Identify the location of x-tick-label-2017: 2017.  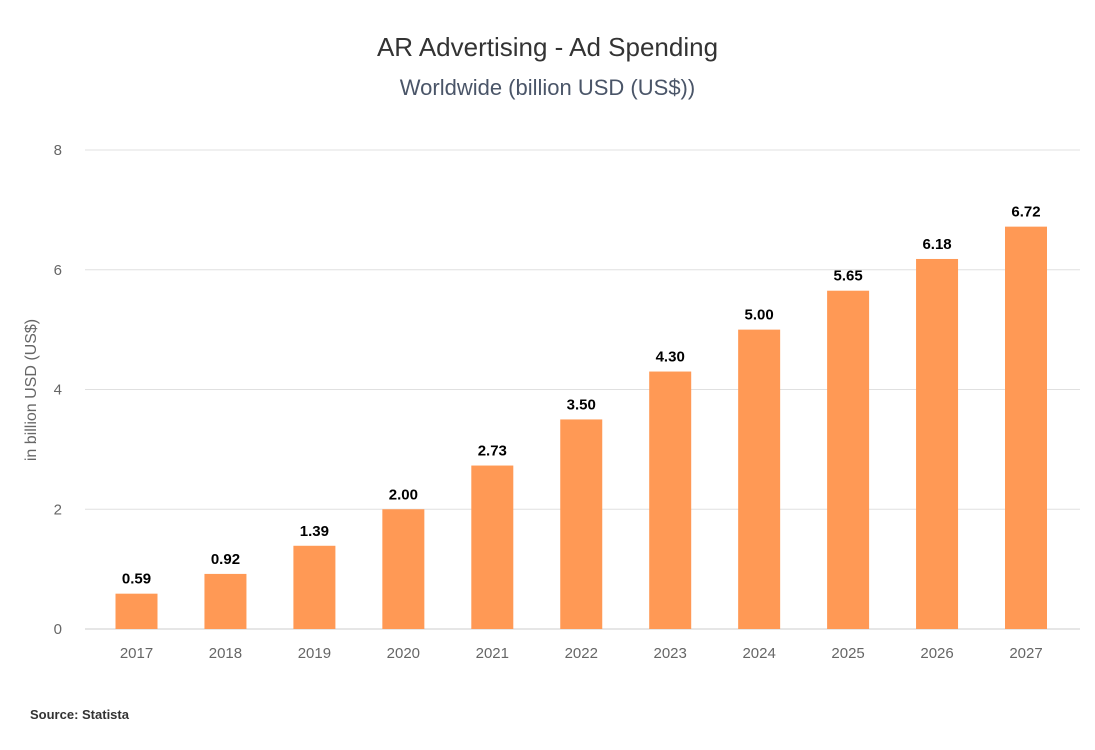
(136, 653).